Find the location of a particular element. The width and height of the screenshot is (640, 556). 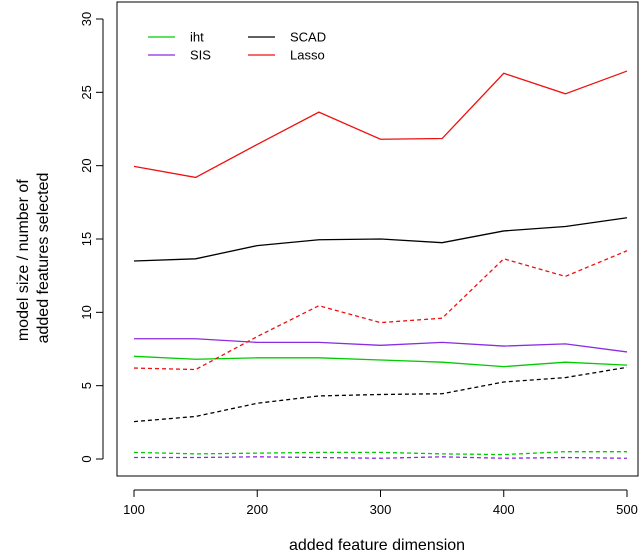

y-axis: 0 5 10 15 20 25 30 is located at coordinates (91, 237).